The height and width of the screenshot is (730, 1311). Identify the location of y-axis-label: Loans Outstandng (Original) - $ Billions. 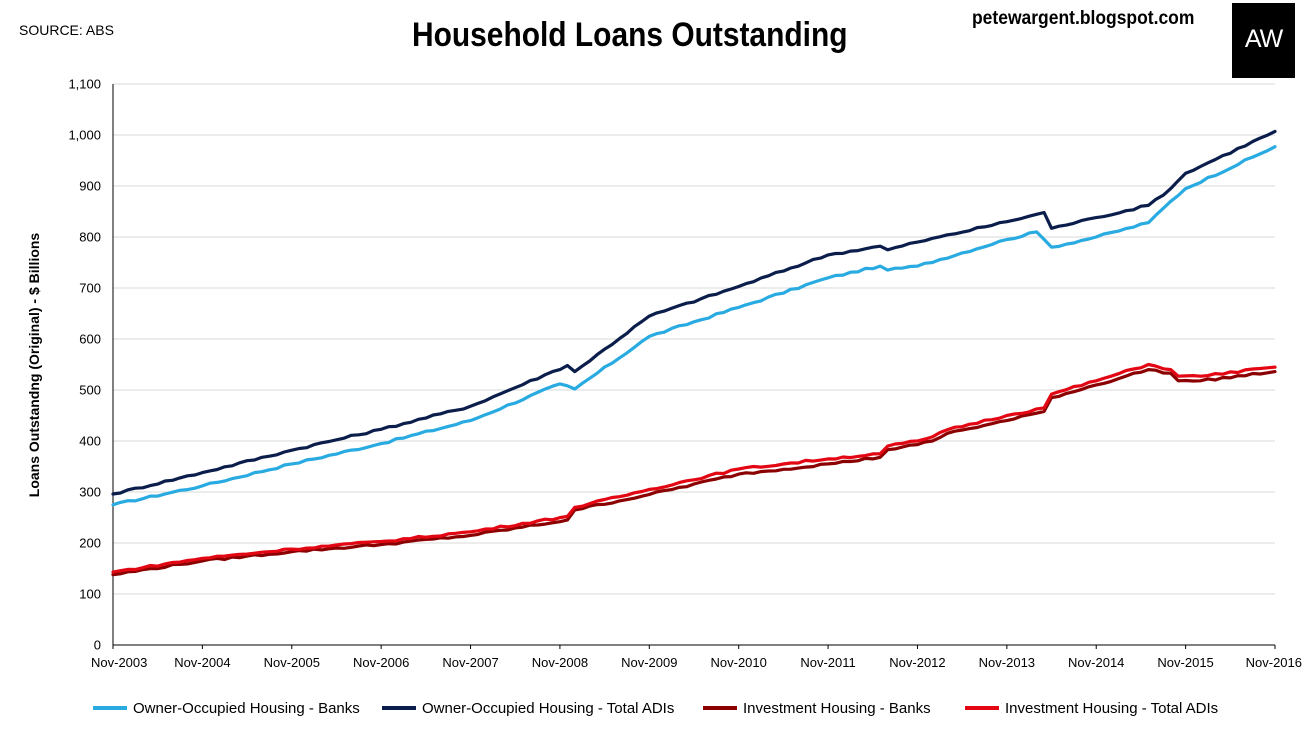
(34, 365).